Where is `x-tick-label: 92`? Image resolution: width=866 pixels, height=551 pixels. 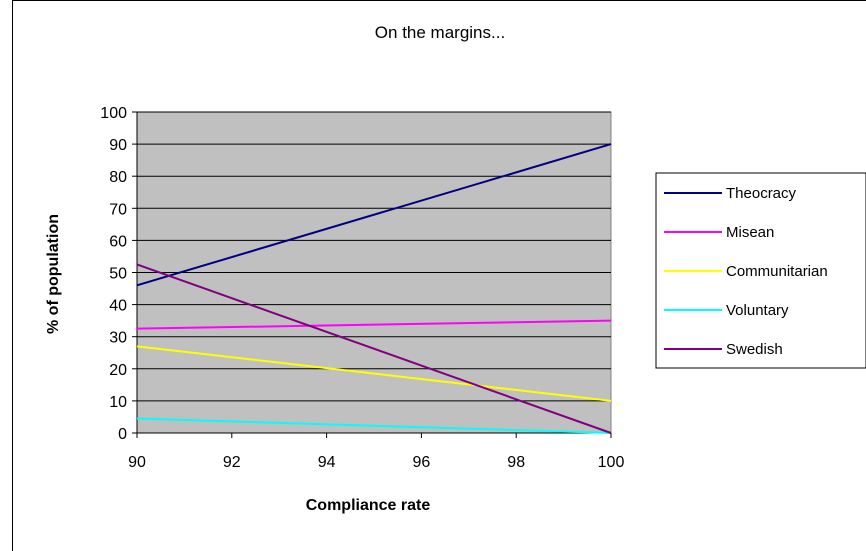
x-tick-label: 92 is located at coordinates (232, 462).